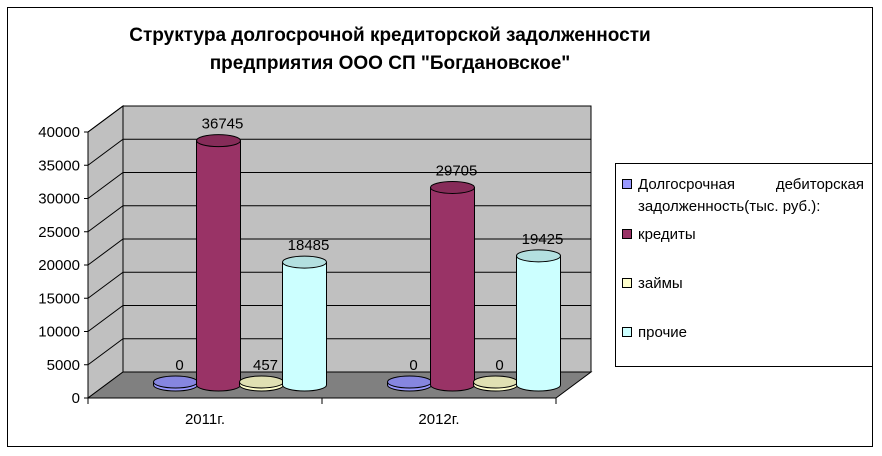 The height and width of the screenshot is (456, 882). I want to click on y-tick-label: 10000, so click(59, 332).